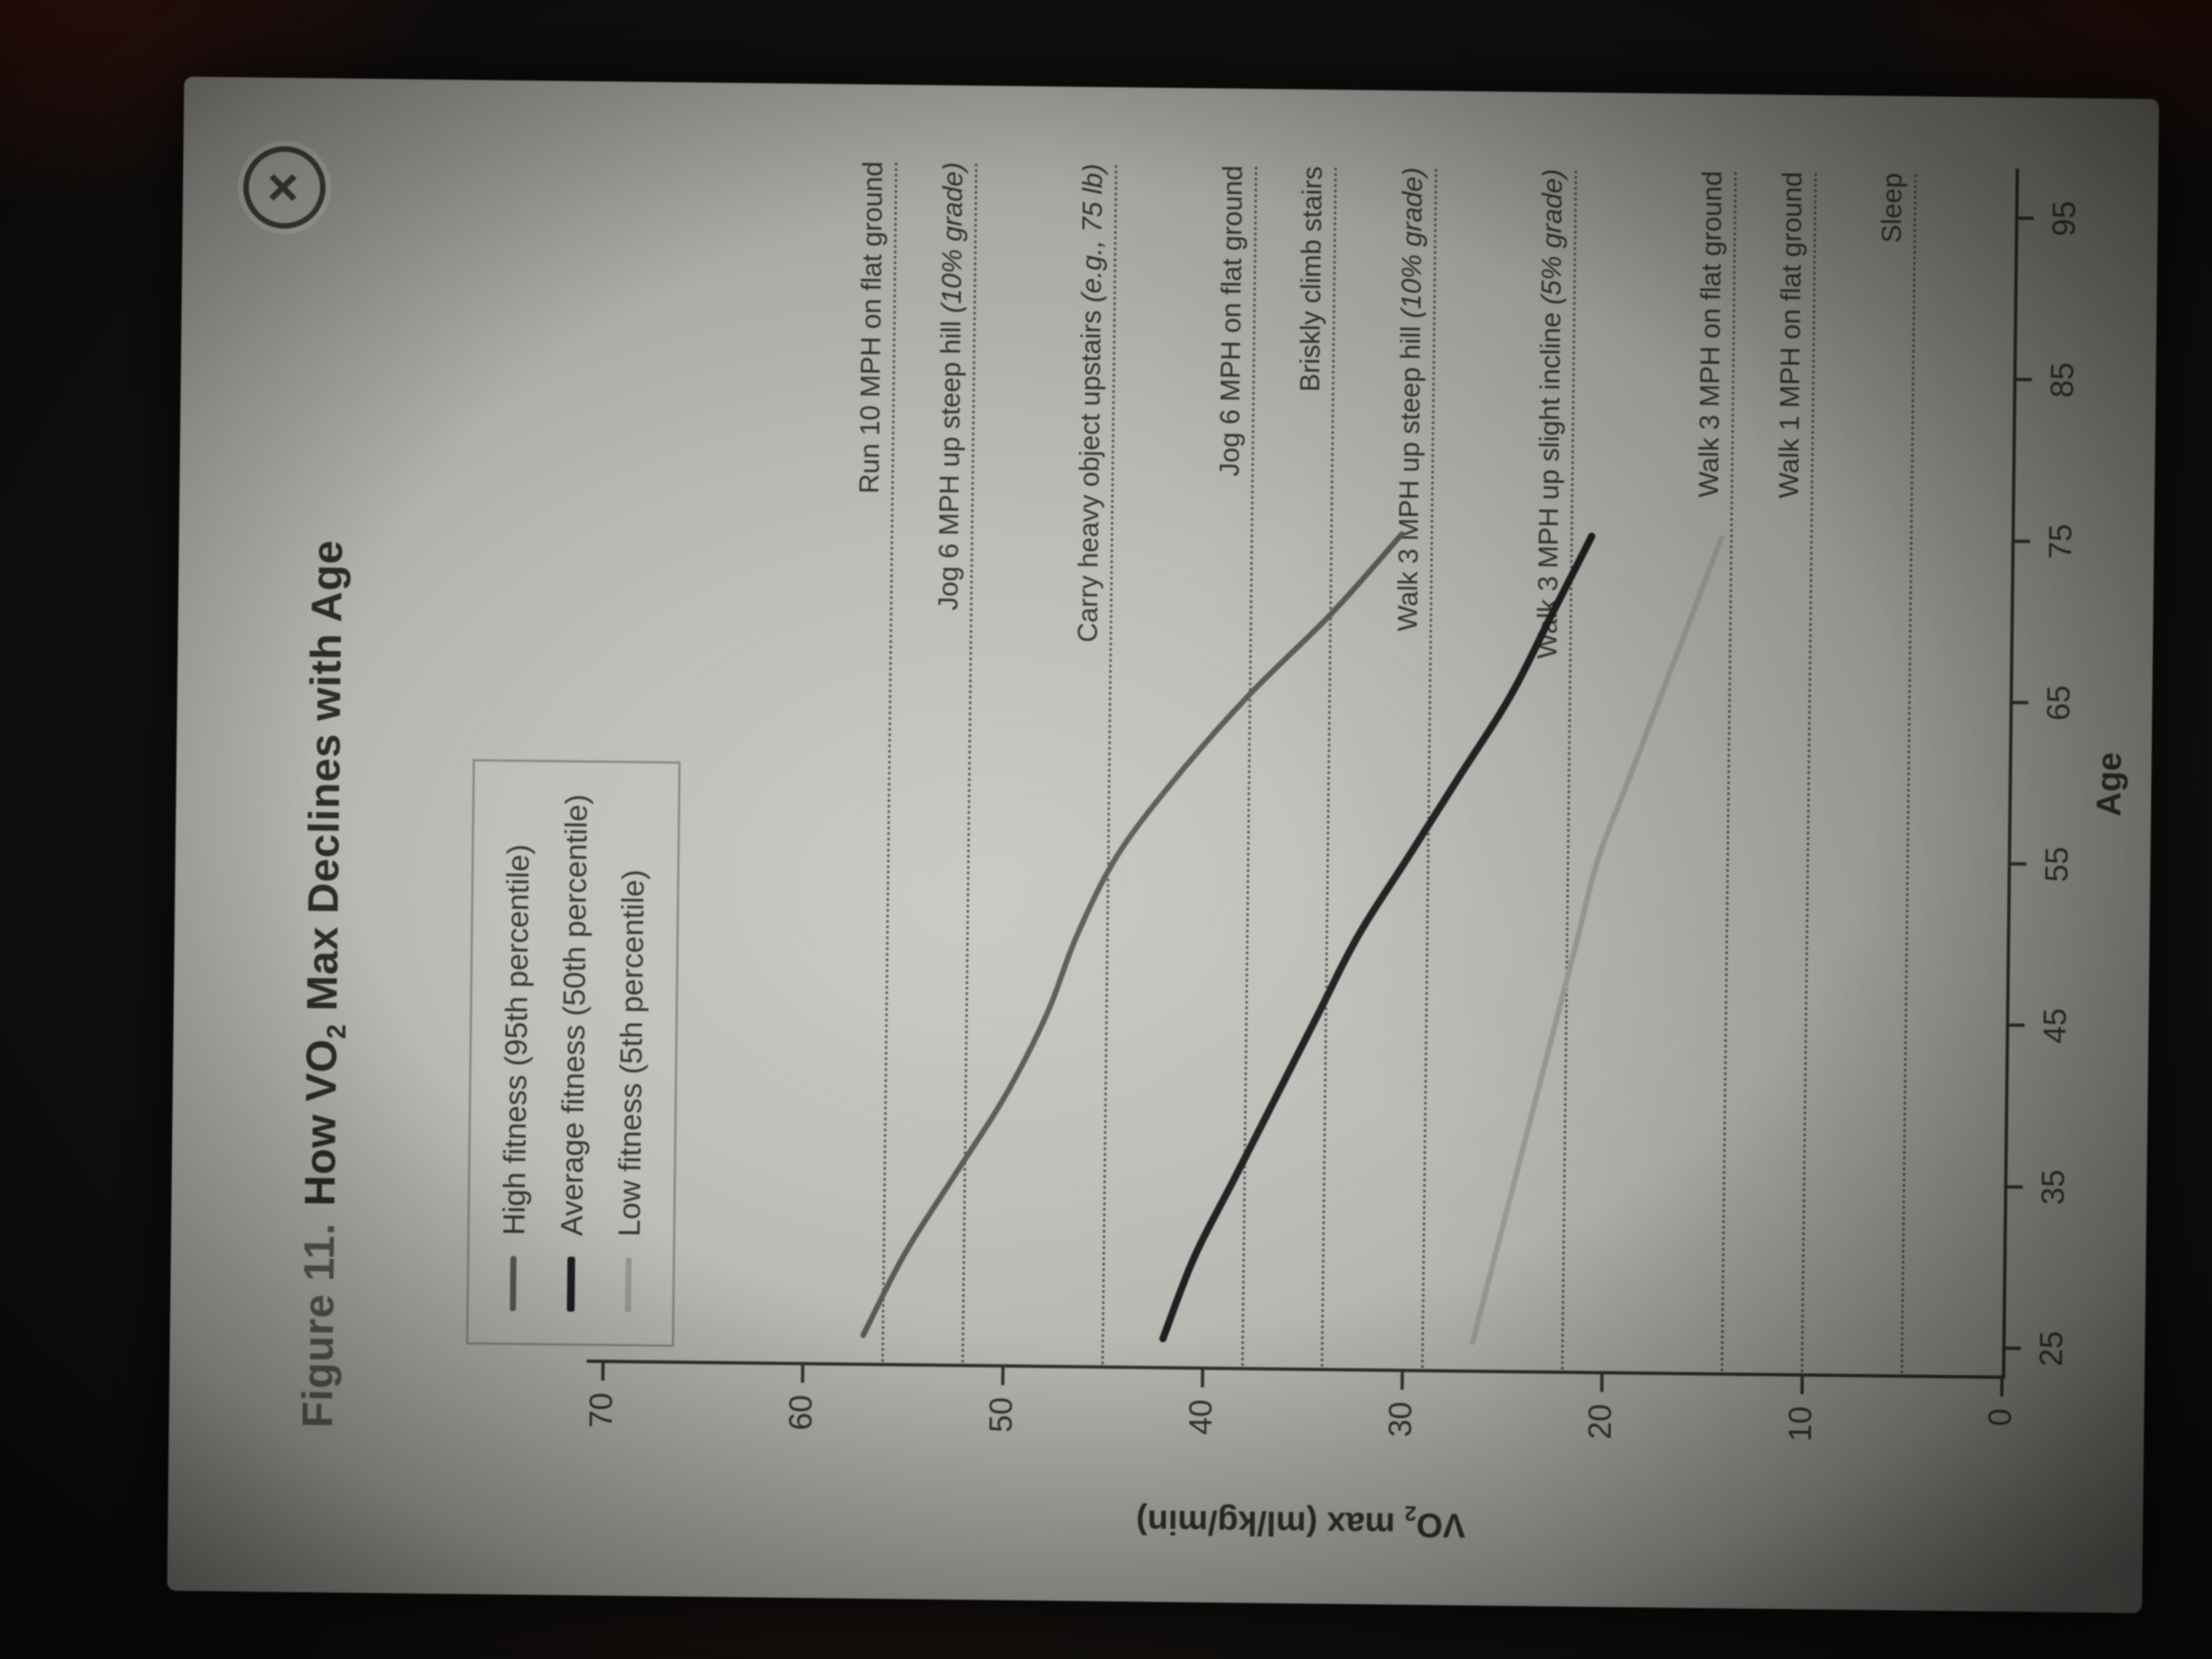 Image resolution: width=2212 pixels, height=1659 pixels. Describe the element at coordinates (1301, 1523) in the screenshot. I see `y-axis-title: VO2 max (ml/kg/min)` at that location.